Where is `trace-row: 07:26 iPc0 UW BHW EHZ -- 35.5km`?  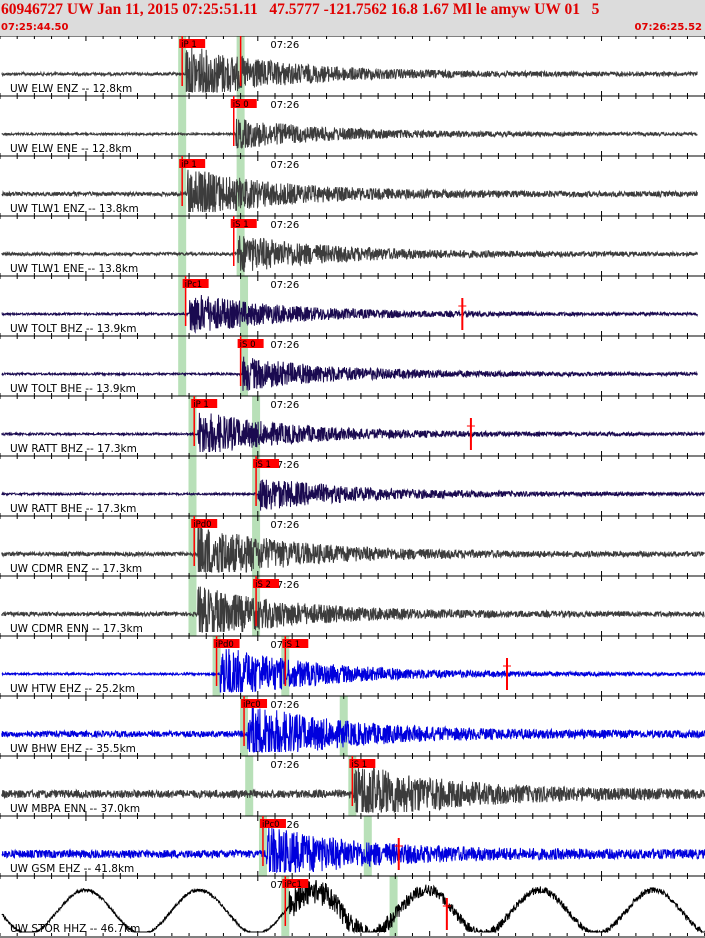
trace-row: 07:26 iPc0 UW BHW EHZ -- 35.5km is located at coordinates (352, 725).